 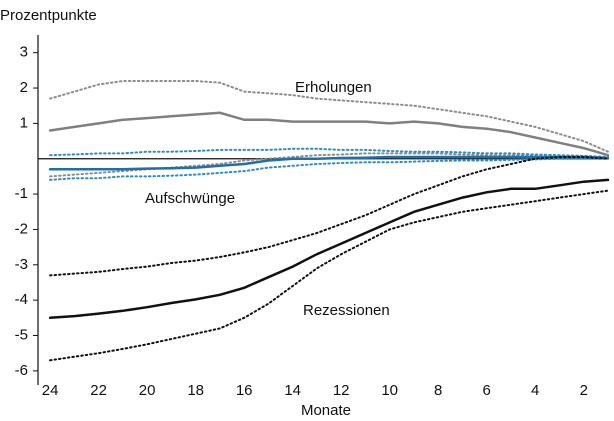 I want to click on x-tick-label: 16, so click(x=244, y=390).